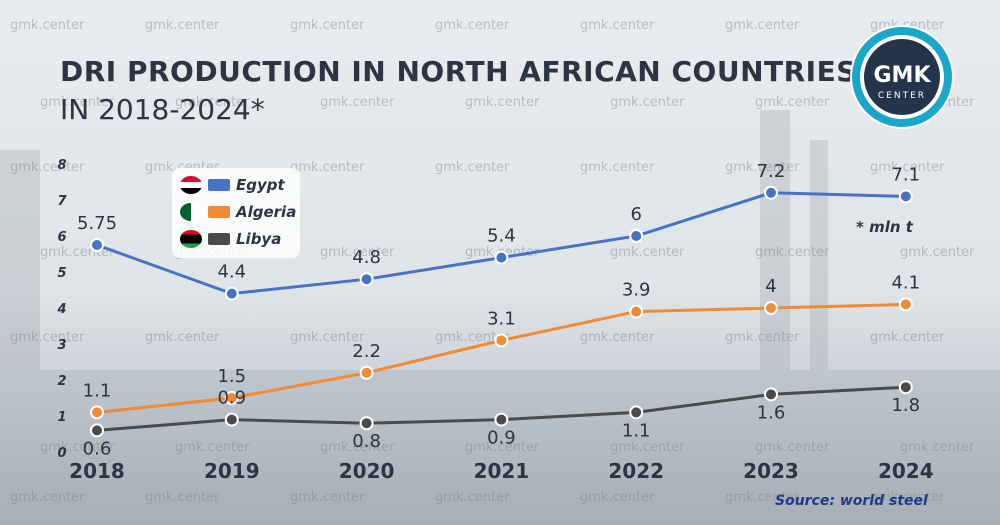  What do you see at coordinates (191, 239) in the screenshot?
I see `libya-flag-icon` at bounding box center [191, 239].